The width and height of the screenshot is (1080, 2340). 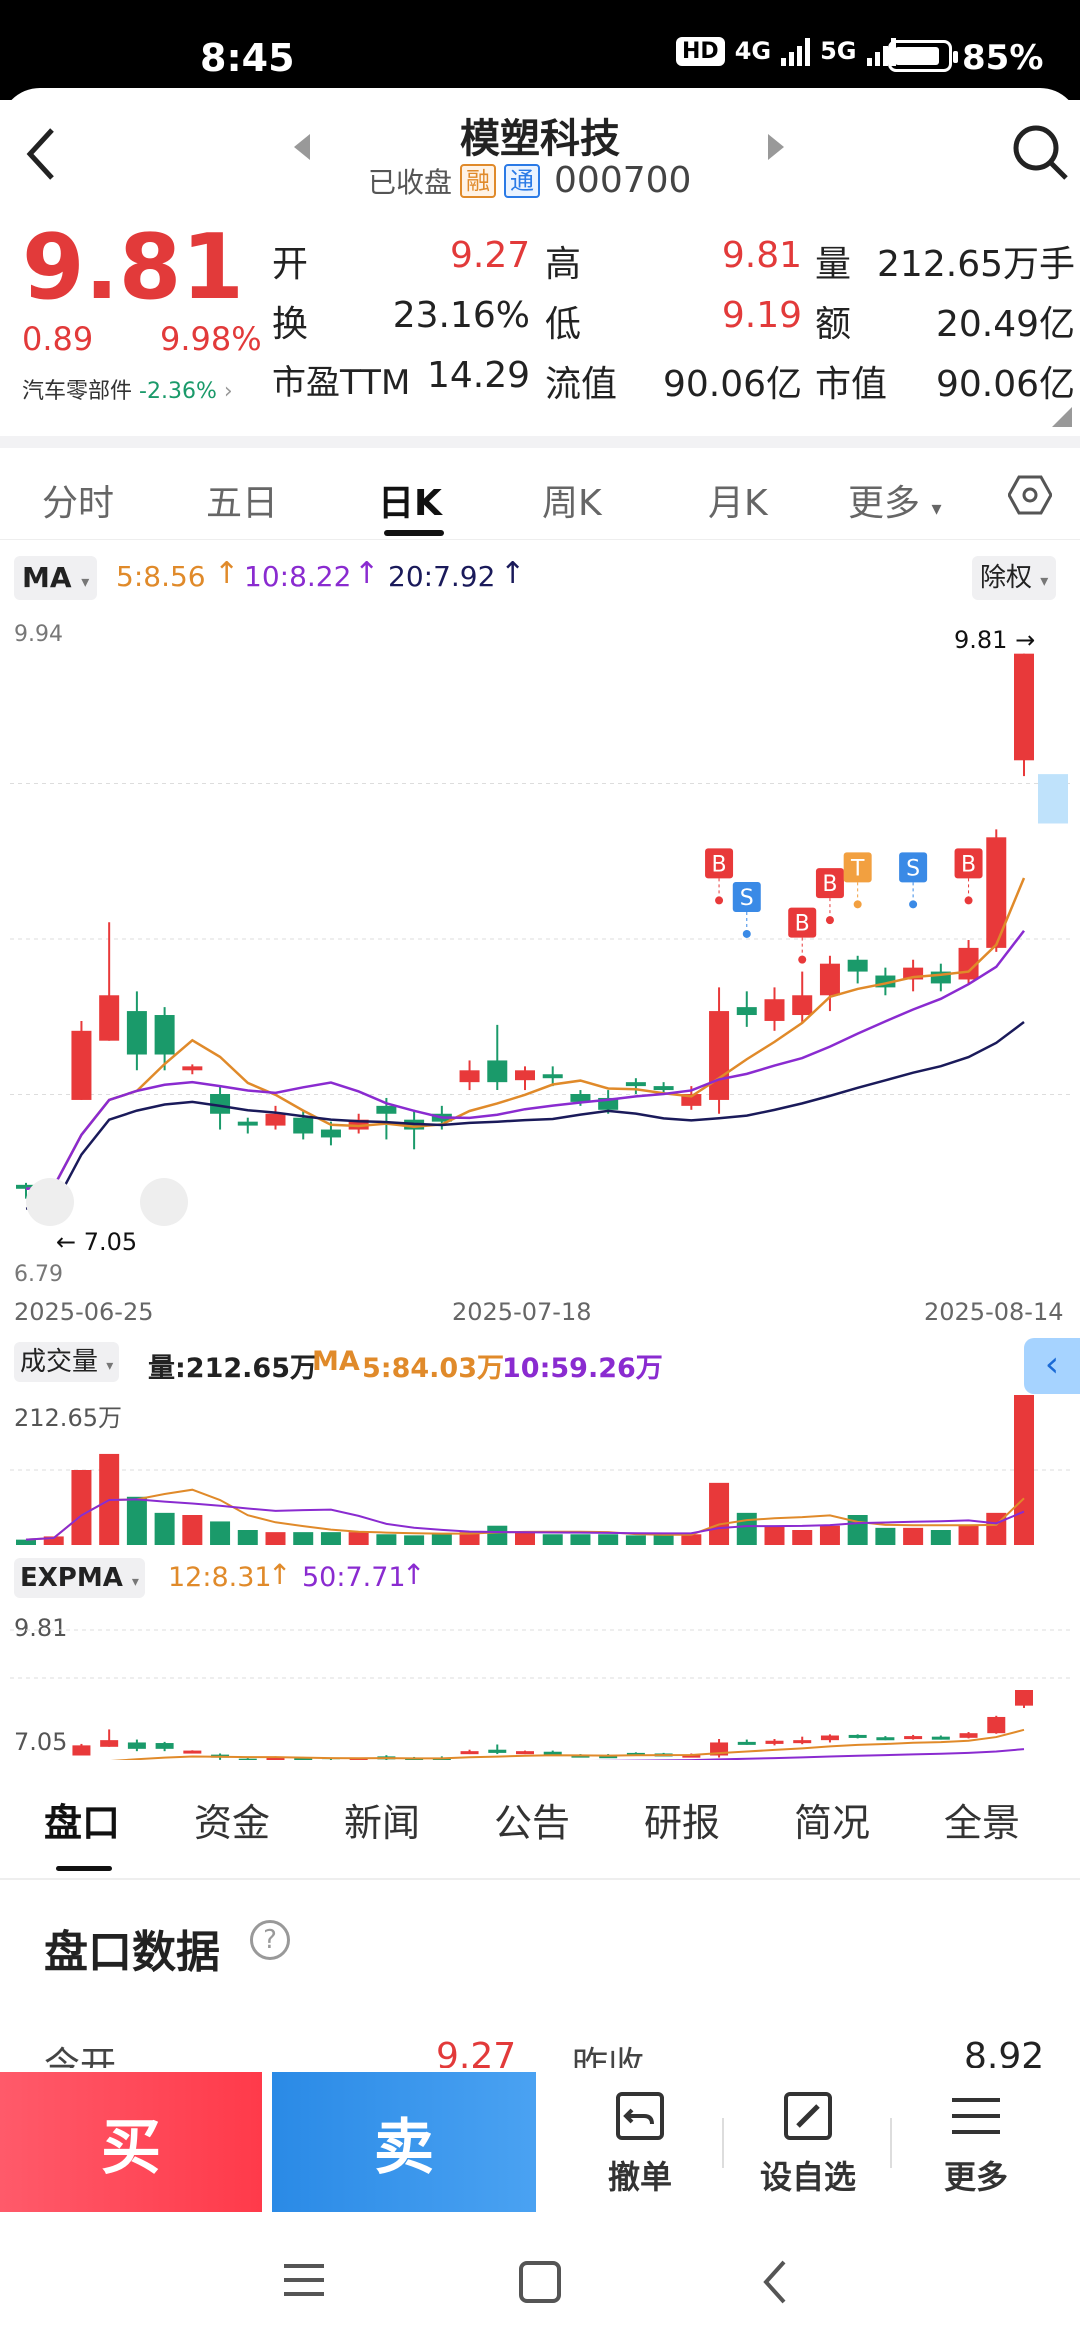 What do you see at coordinates (572, 503) in the screenshot?
I see `tab-weekly-k: 周K` at bounding box center [572, 503].